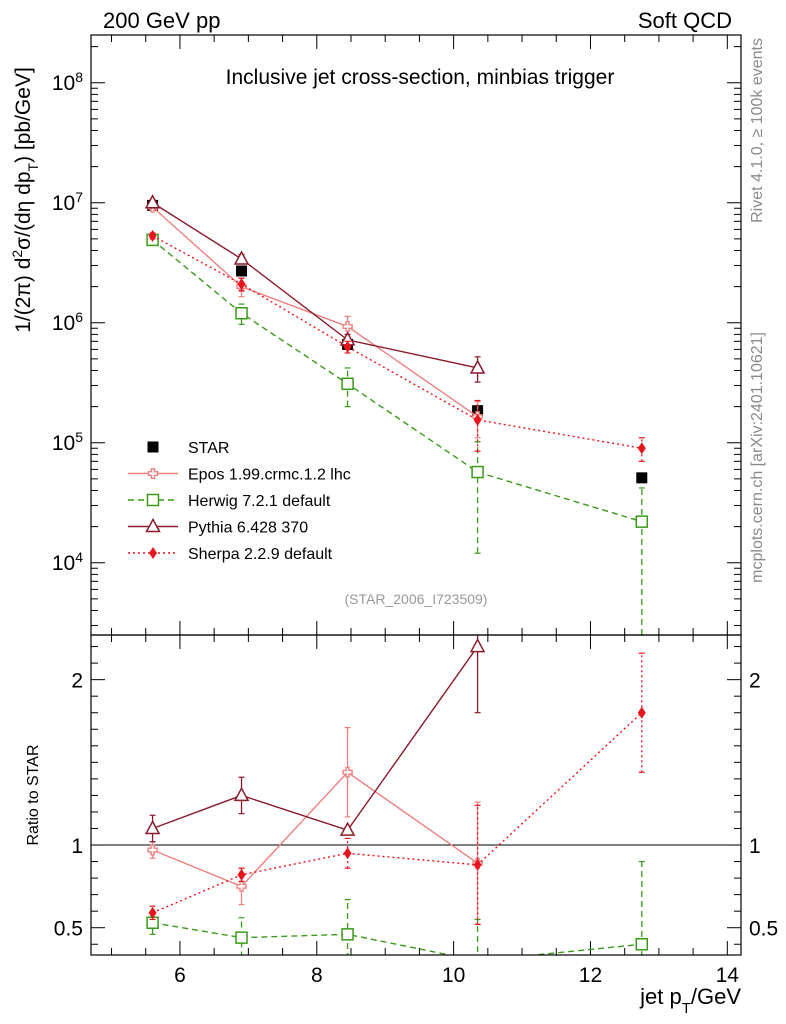  What do you see at coordinates (79, 437) in the screenshot?
I see `main-y-tick-exponent: 5` at bounding box center [79, 437].